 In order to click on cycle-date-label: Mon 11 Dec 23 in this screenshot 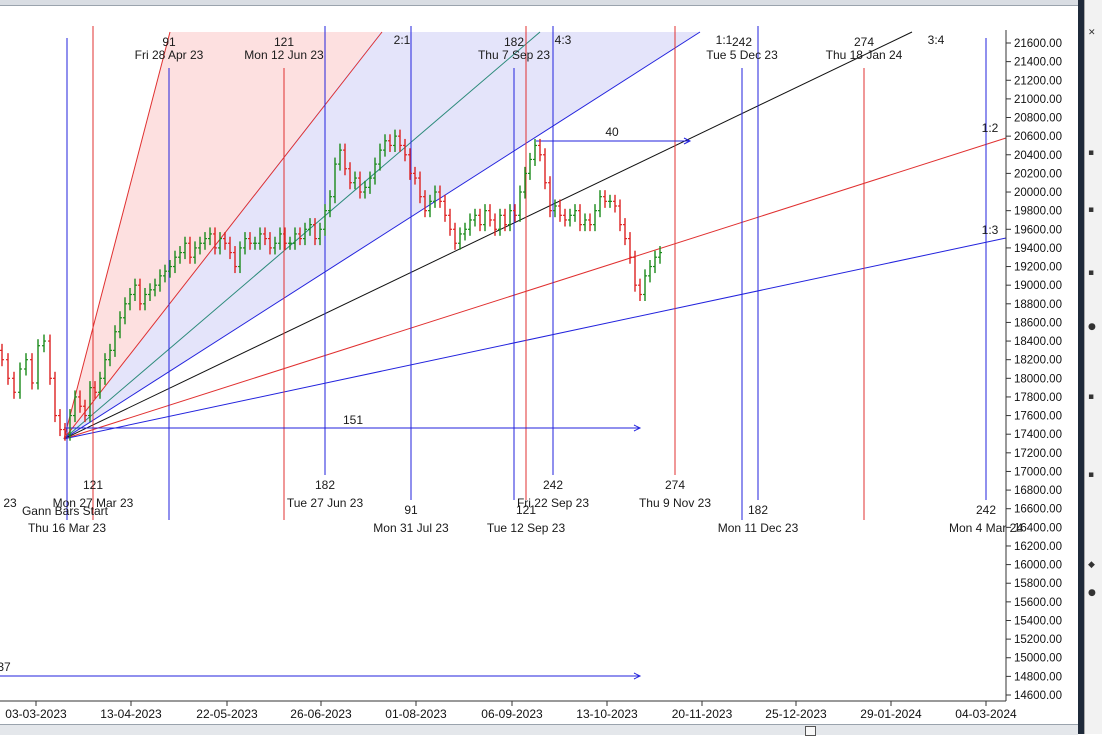, I will do `click(758, 528)`.